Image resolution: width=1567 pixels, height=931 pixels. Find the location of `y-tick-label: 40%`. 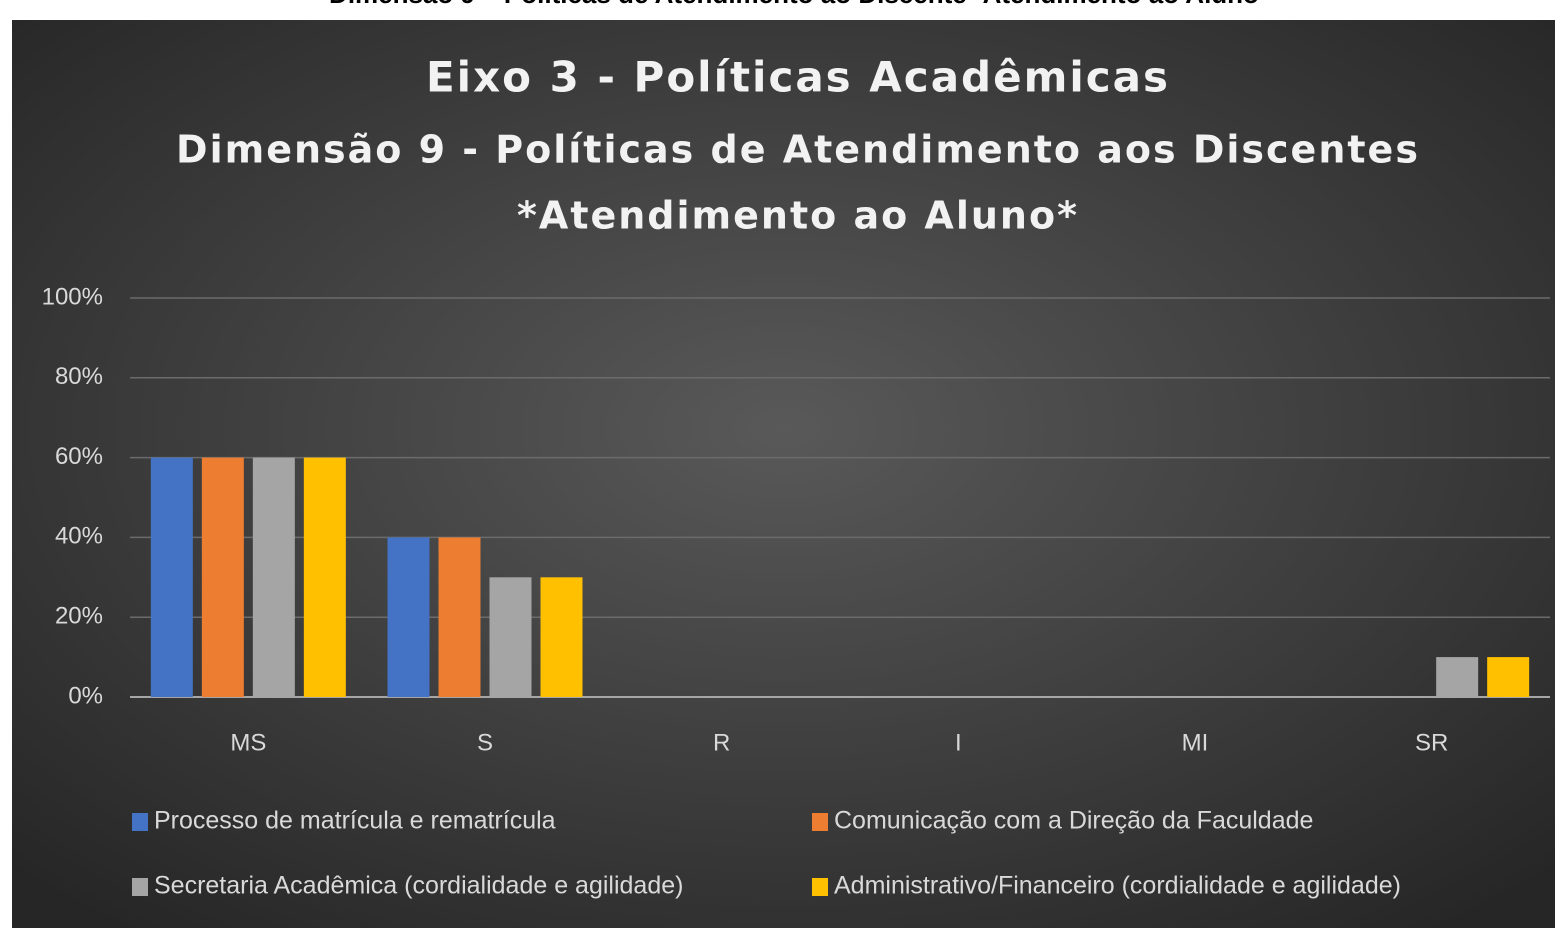

y-tick-label: 40% is located at coordinates (79, 536).